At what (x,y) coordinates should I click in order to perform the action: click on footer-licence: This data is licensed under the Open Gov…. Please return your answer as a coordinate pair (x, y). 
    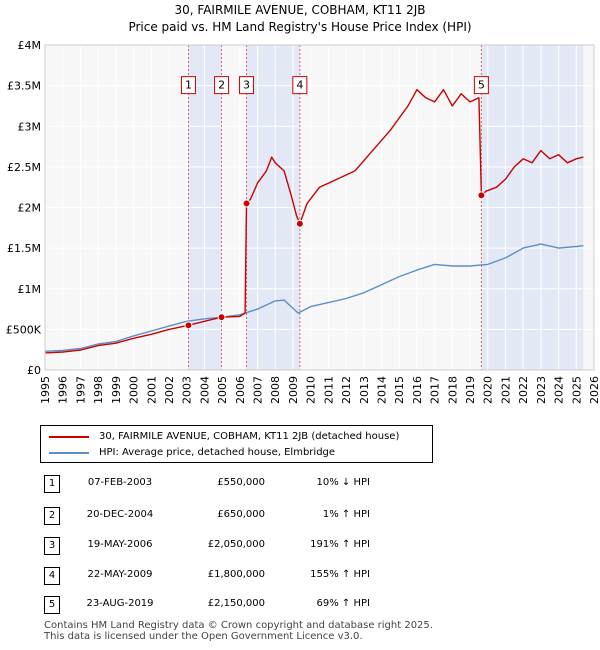
    Looking at the image, I should click on (203, 636).